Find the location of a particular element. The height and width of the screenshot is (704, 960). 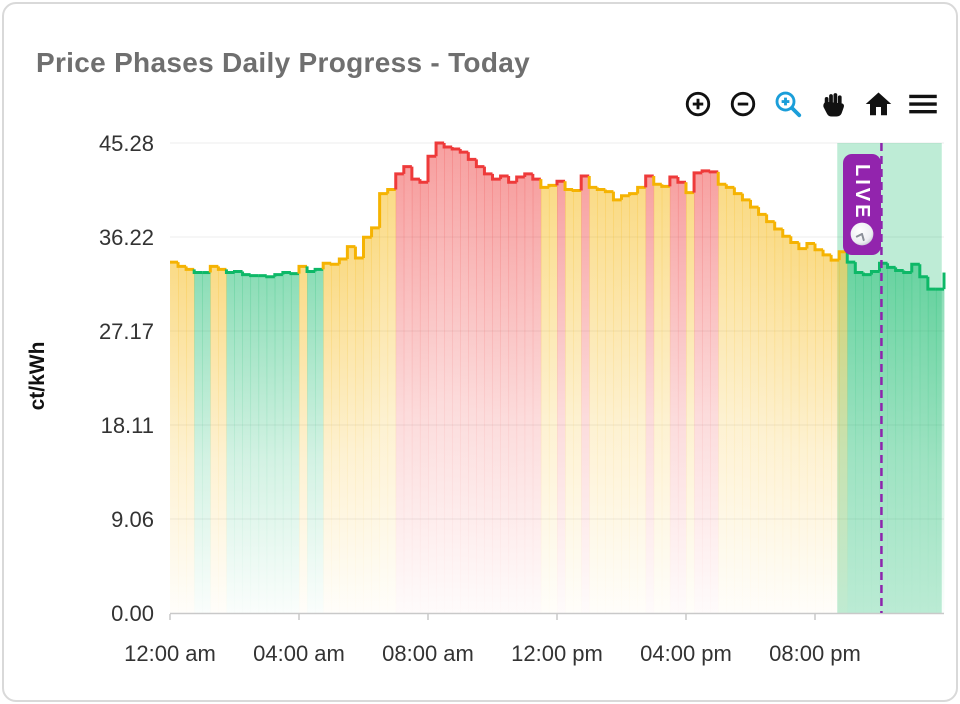

x-axis-ticks is located at coordinates (492, 617).